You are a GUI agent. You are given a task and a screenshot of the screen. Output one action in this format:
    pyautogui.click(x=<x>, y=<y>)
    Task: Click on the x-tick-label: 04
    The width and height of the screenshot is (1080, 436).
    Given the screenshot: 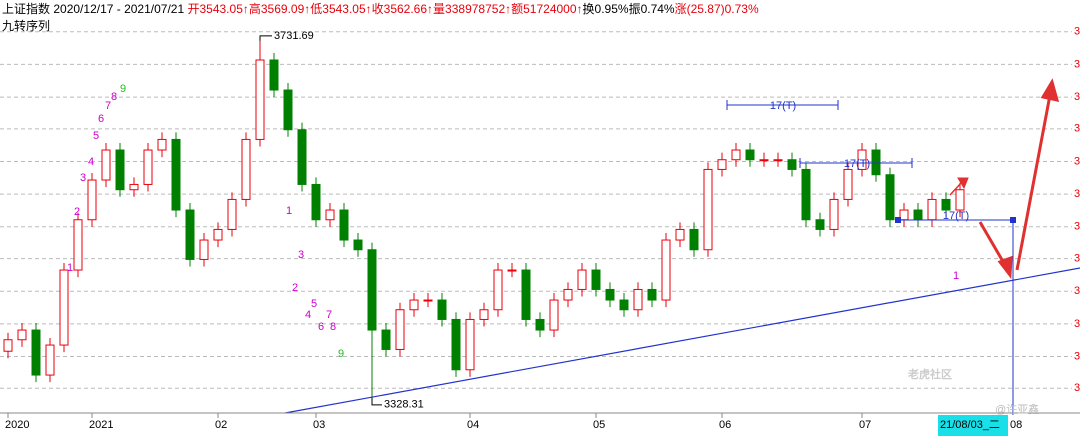 What is the action you would take?
    pyautogui.click(x=473, y=425)
    